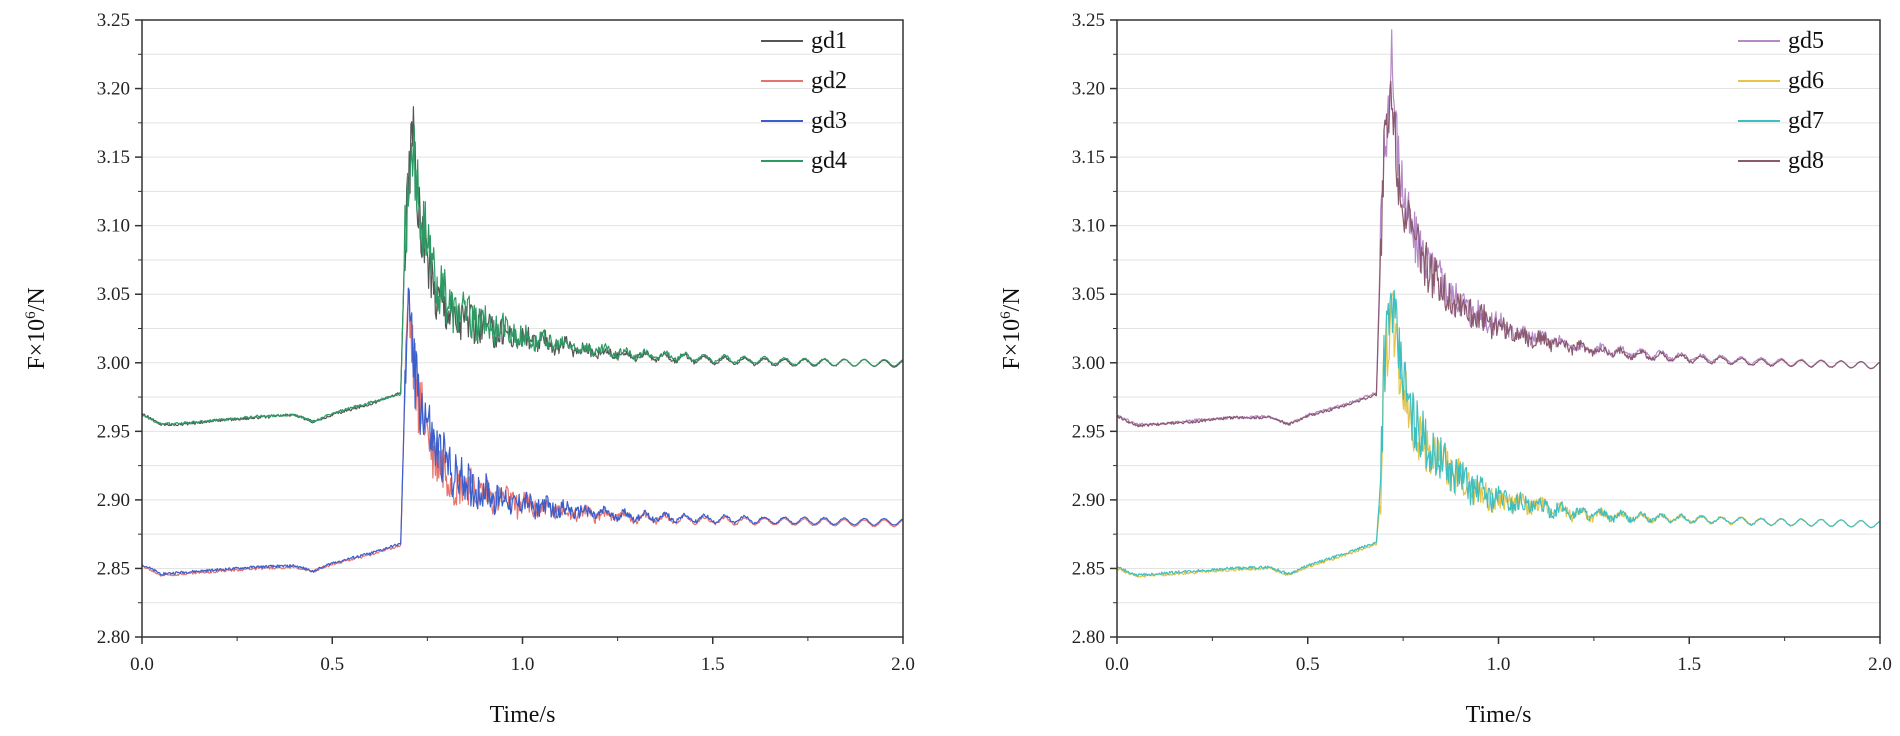 This screenshot has height=736, width=1900. What do you see at coordinates (1806, 41) in the screenshot?
I see `legend-label-gd5: gd5` at bounding box center [1806, 41].